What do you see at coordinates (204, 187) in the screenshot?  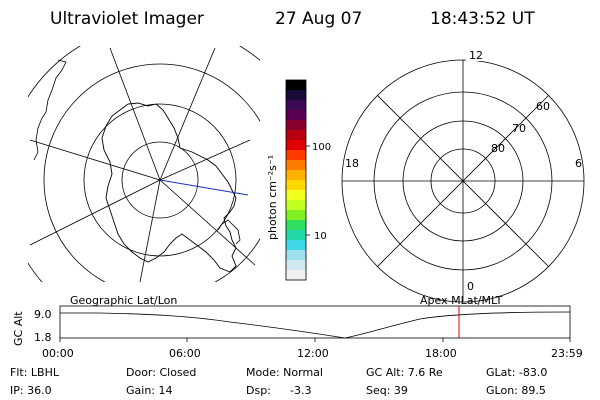 I see `magnetic-meridian-line` at bounding box center [204, 187].